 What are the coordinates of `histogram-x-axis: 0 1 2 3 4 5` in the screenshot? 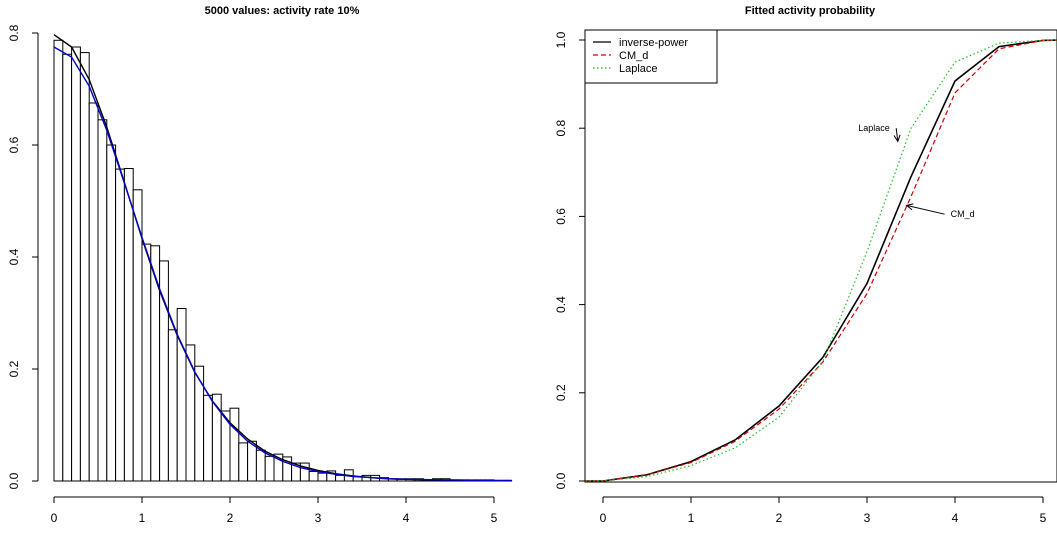 It's located at (274, 510).